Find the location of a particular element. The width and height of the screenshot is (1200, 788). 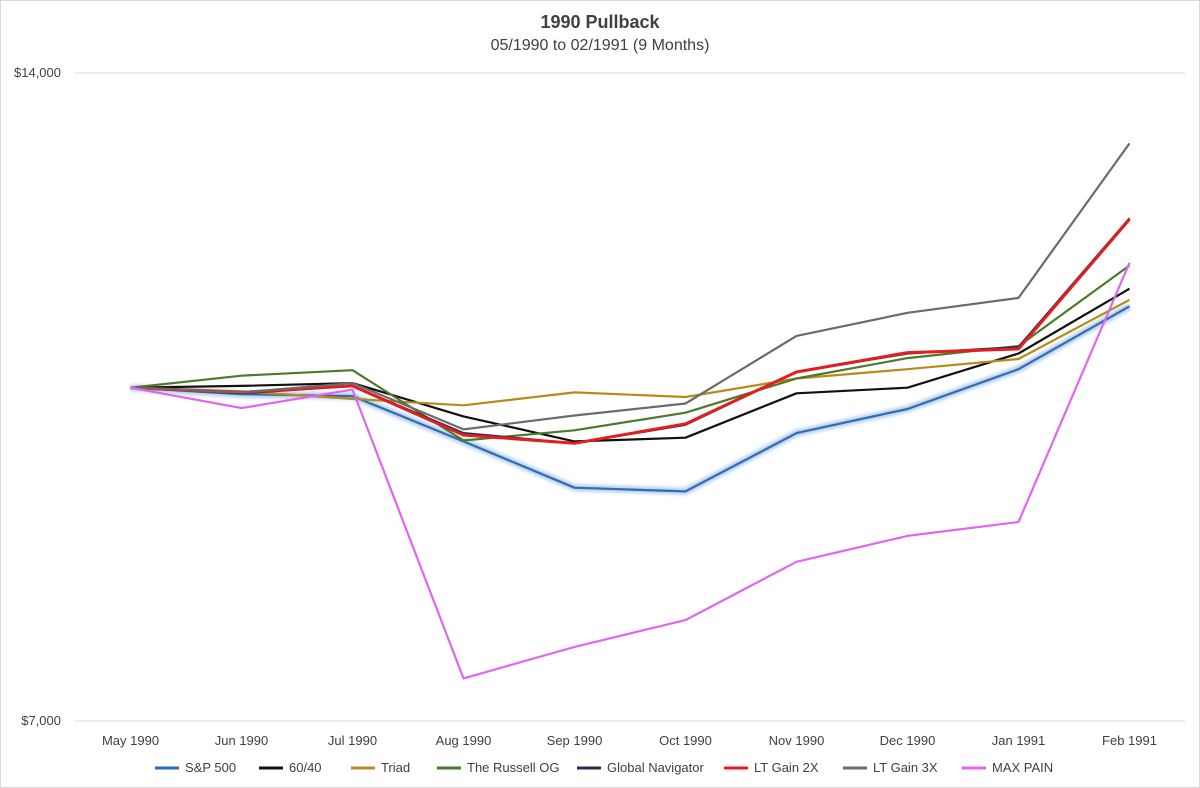

y-tick-label: $14,000 is located at coordinates (37, 72).